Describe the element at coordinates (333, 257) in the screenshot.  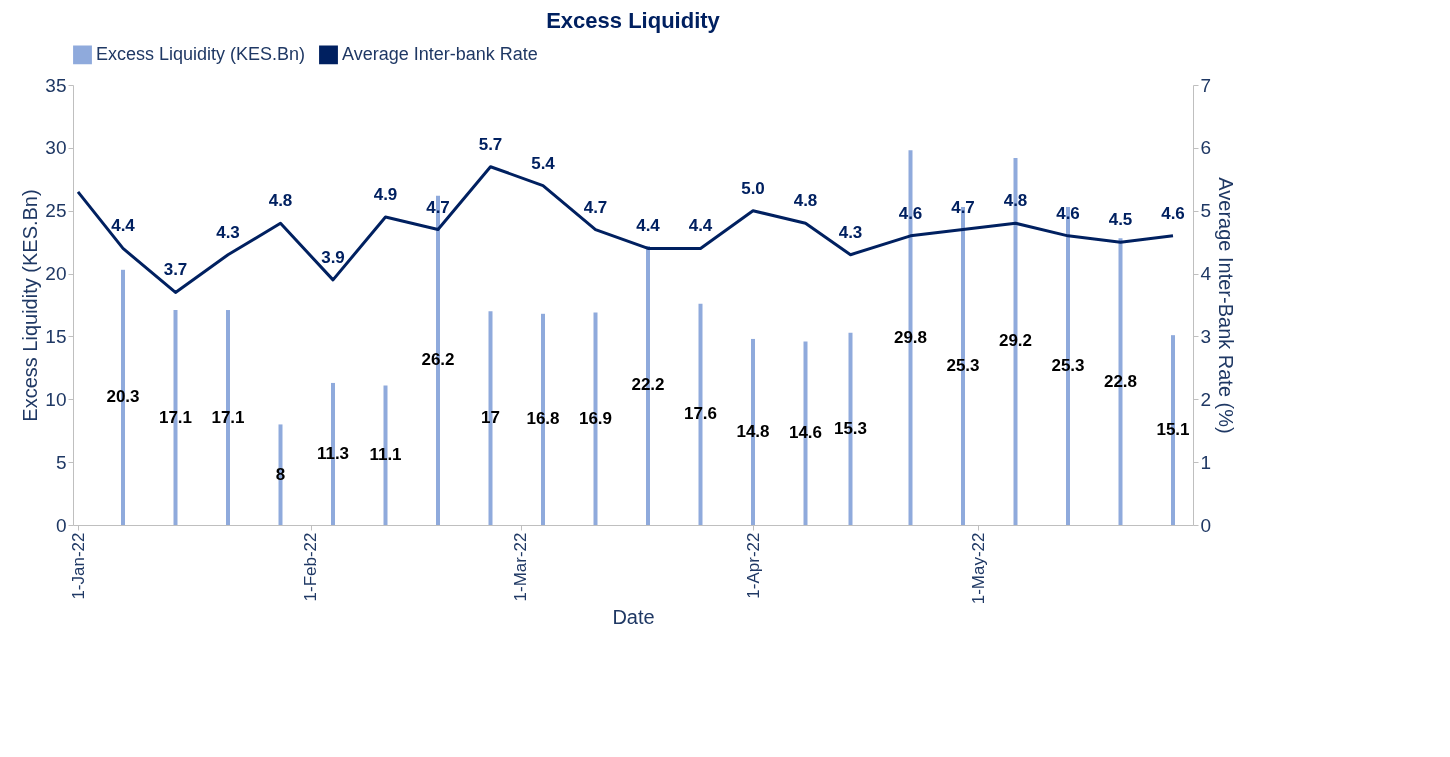
I see `data-label: 3.9` at that location.